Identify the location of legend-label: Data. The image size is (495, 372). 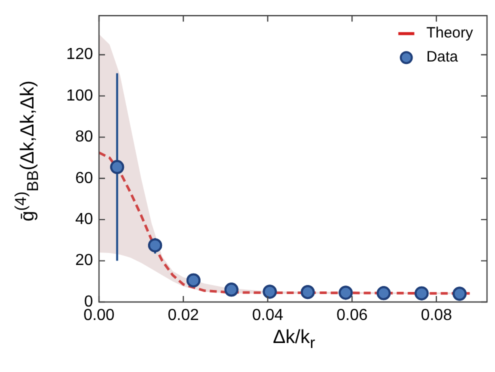
(442, 57).